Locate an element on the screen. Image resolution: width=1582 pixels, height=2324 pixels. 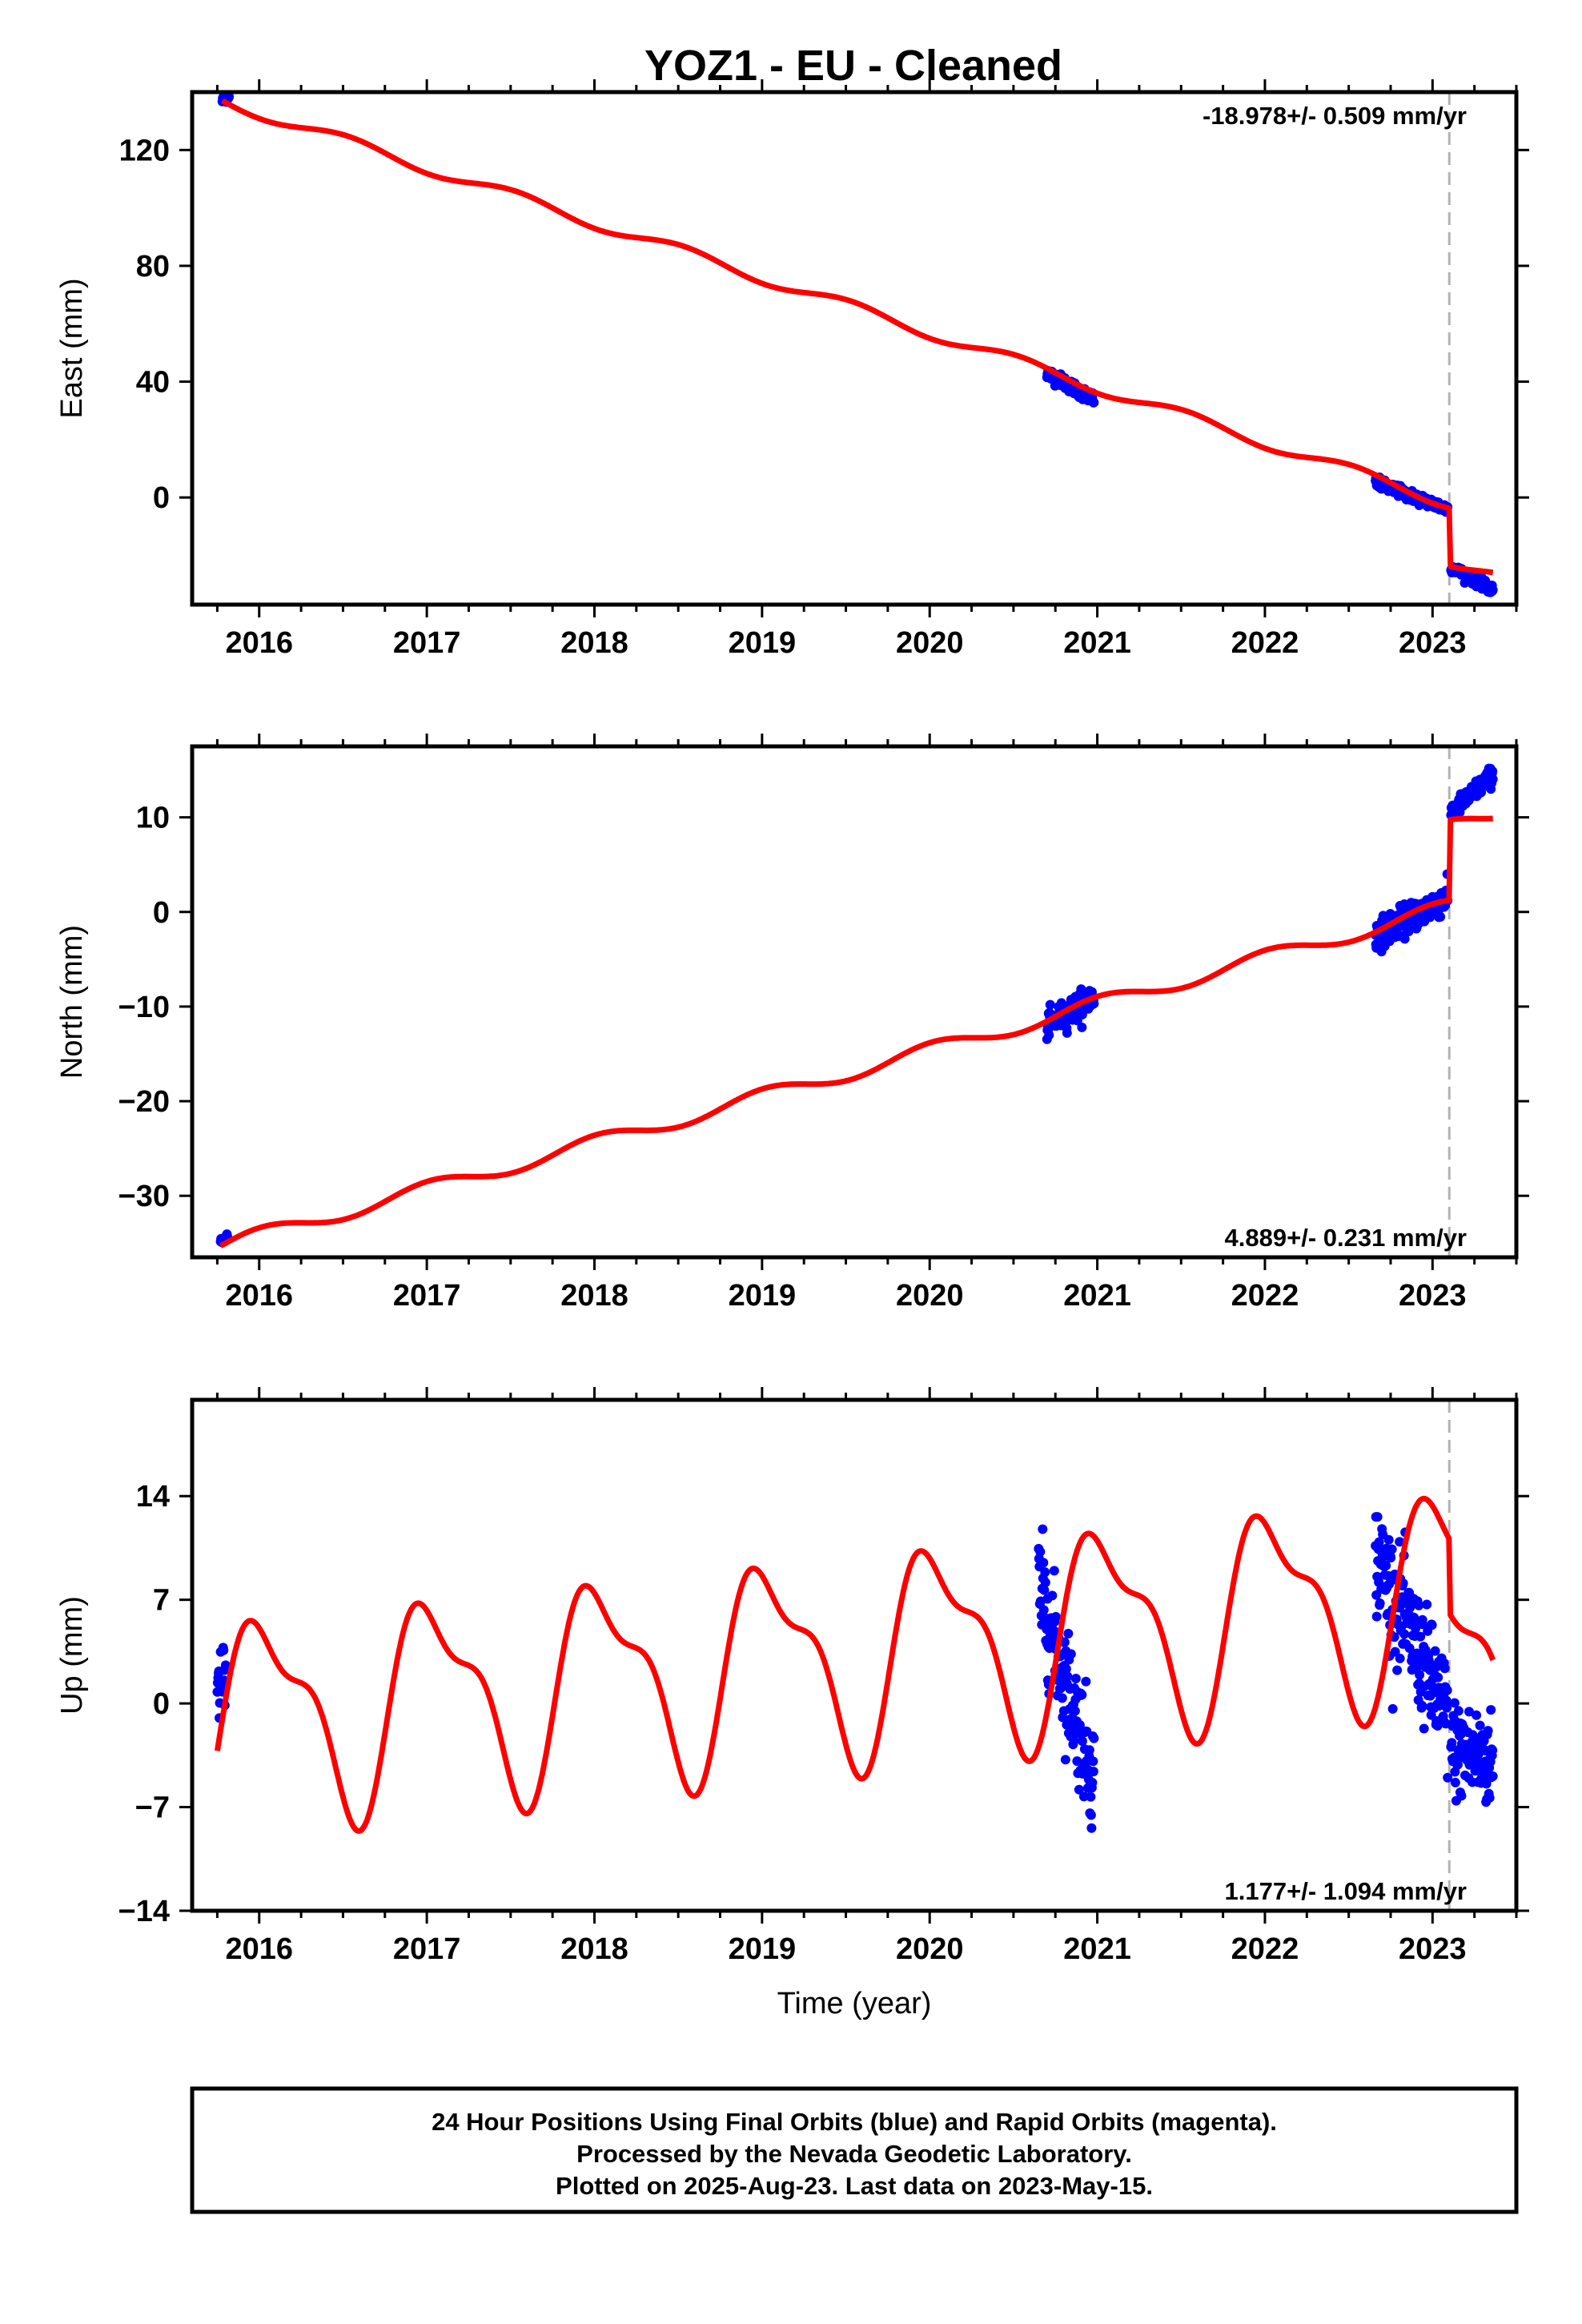
y-tick-label: −30 is located at coordinates (144, 1196).